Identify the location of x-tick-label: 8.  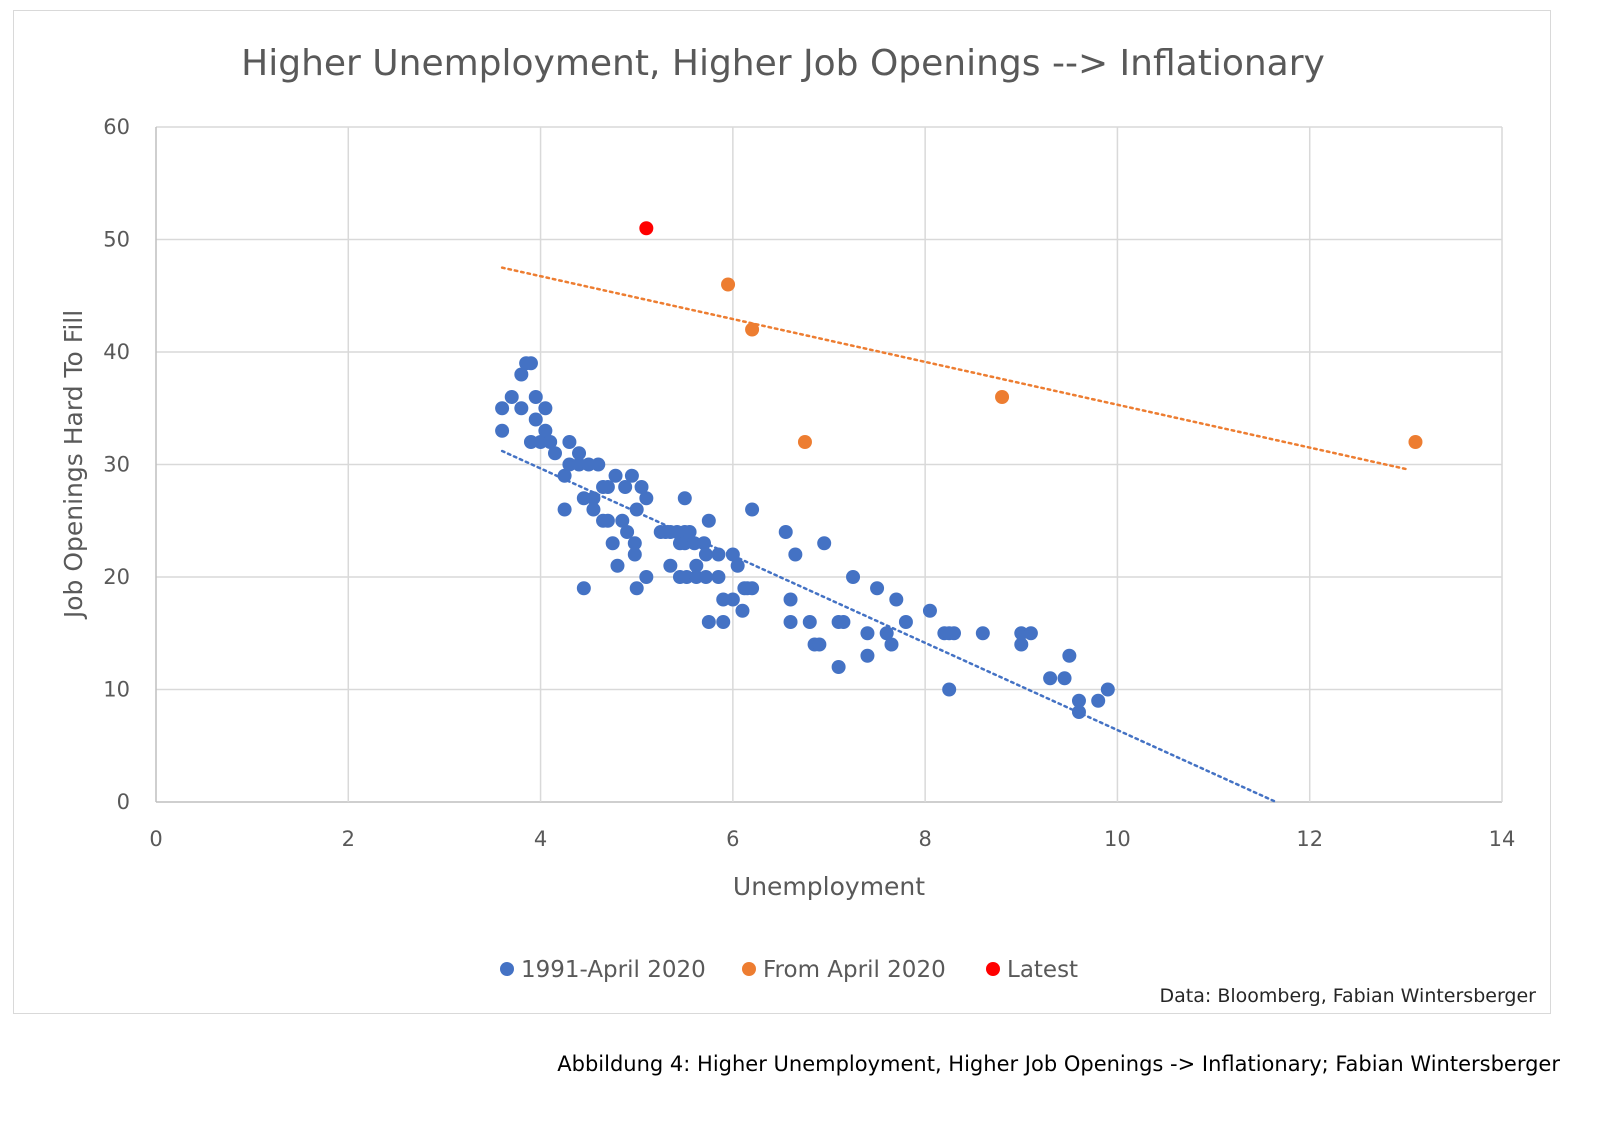
(924, 839).